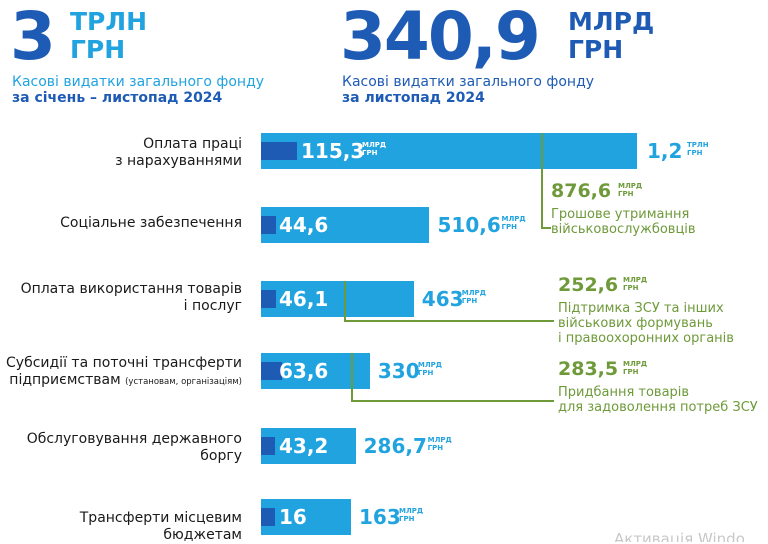  I want to click on bar-total-unit-subsidies: МЛРД ГРН, so click(430, 369).